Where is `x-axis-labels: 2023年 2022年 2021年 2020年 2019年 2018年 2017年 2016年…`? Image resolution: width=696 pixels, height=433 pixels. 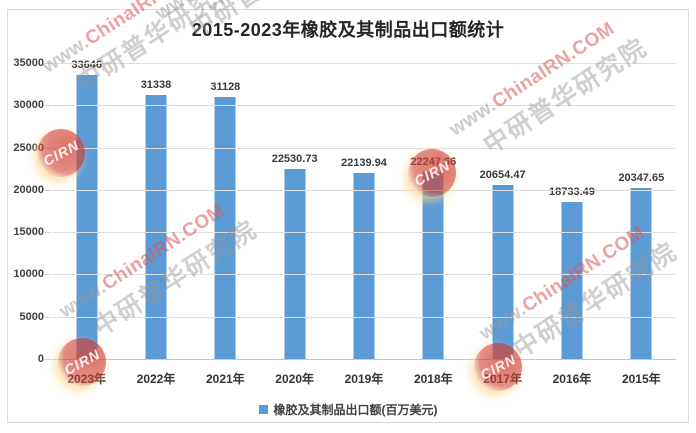 x-axis-labels: 2023年 2022年 2021年 2020年 2019年 2018年 2017年 2016年… is located at coordinates (364, 378).